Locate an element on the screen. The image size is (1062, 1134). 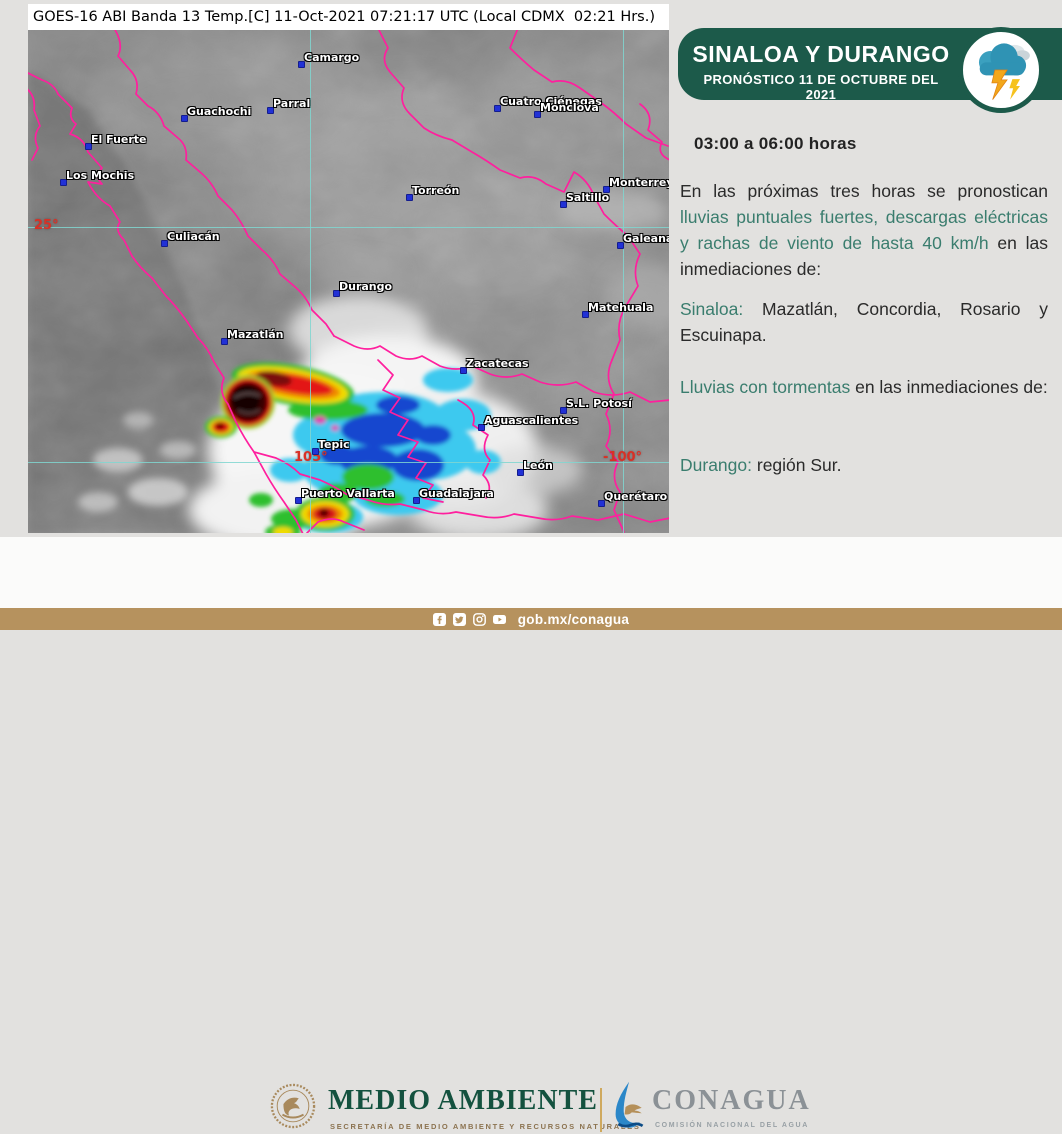
grid-coordinate-label: -100° is located at coordinates (623, 457).